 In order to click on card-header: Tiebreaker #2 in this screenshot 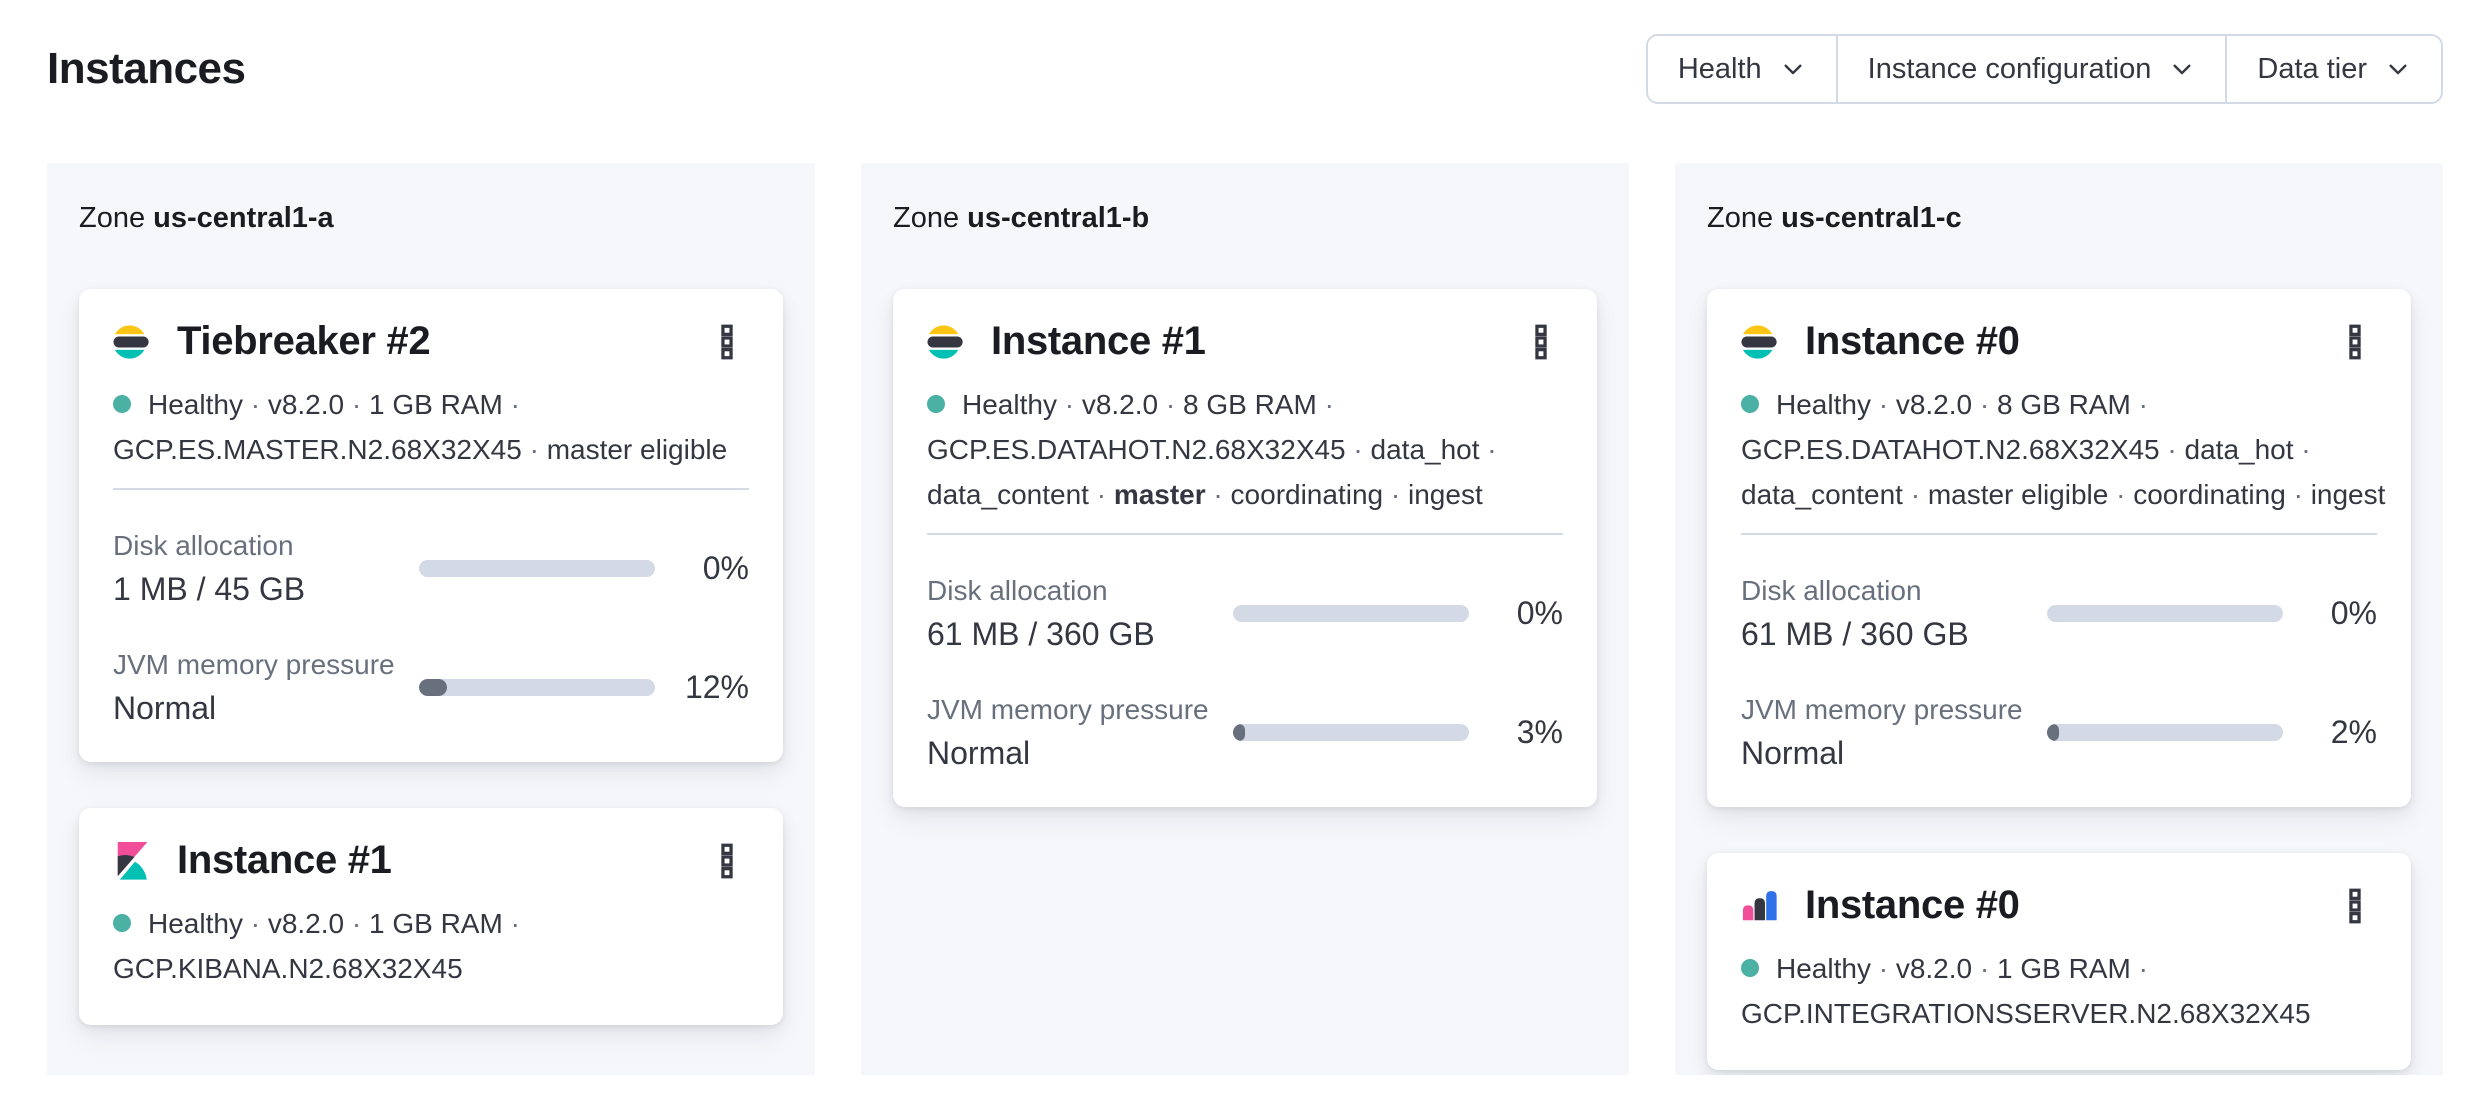, I will do `click(431, 341)`.